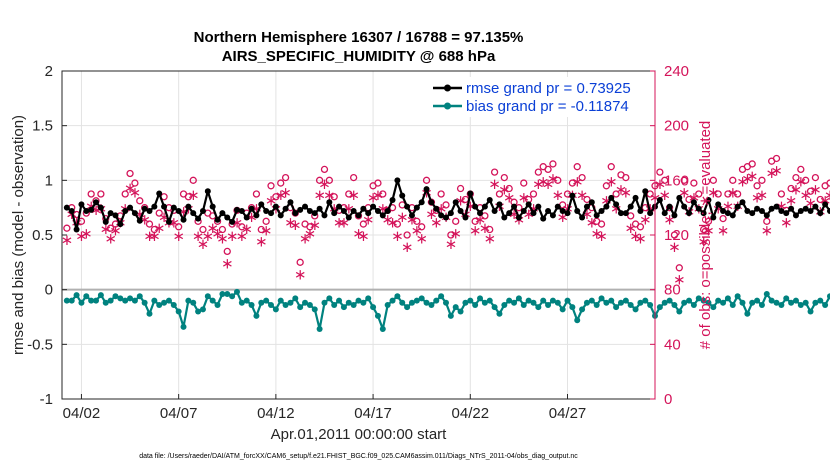 This screenshot has width=830, height=470. I want to click on y-left-tick-label: 0, so click(49, 290).